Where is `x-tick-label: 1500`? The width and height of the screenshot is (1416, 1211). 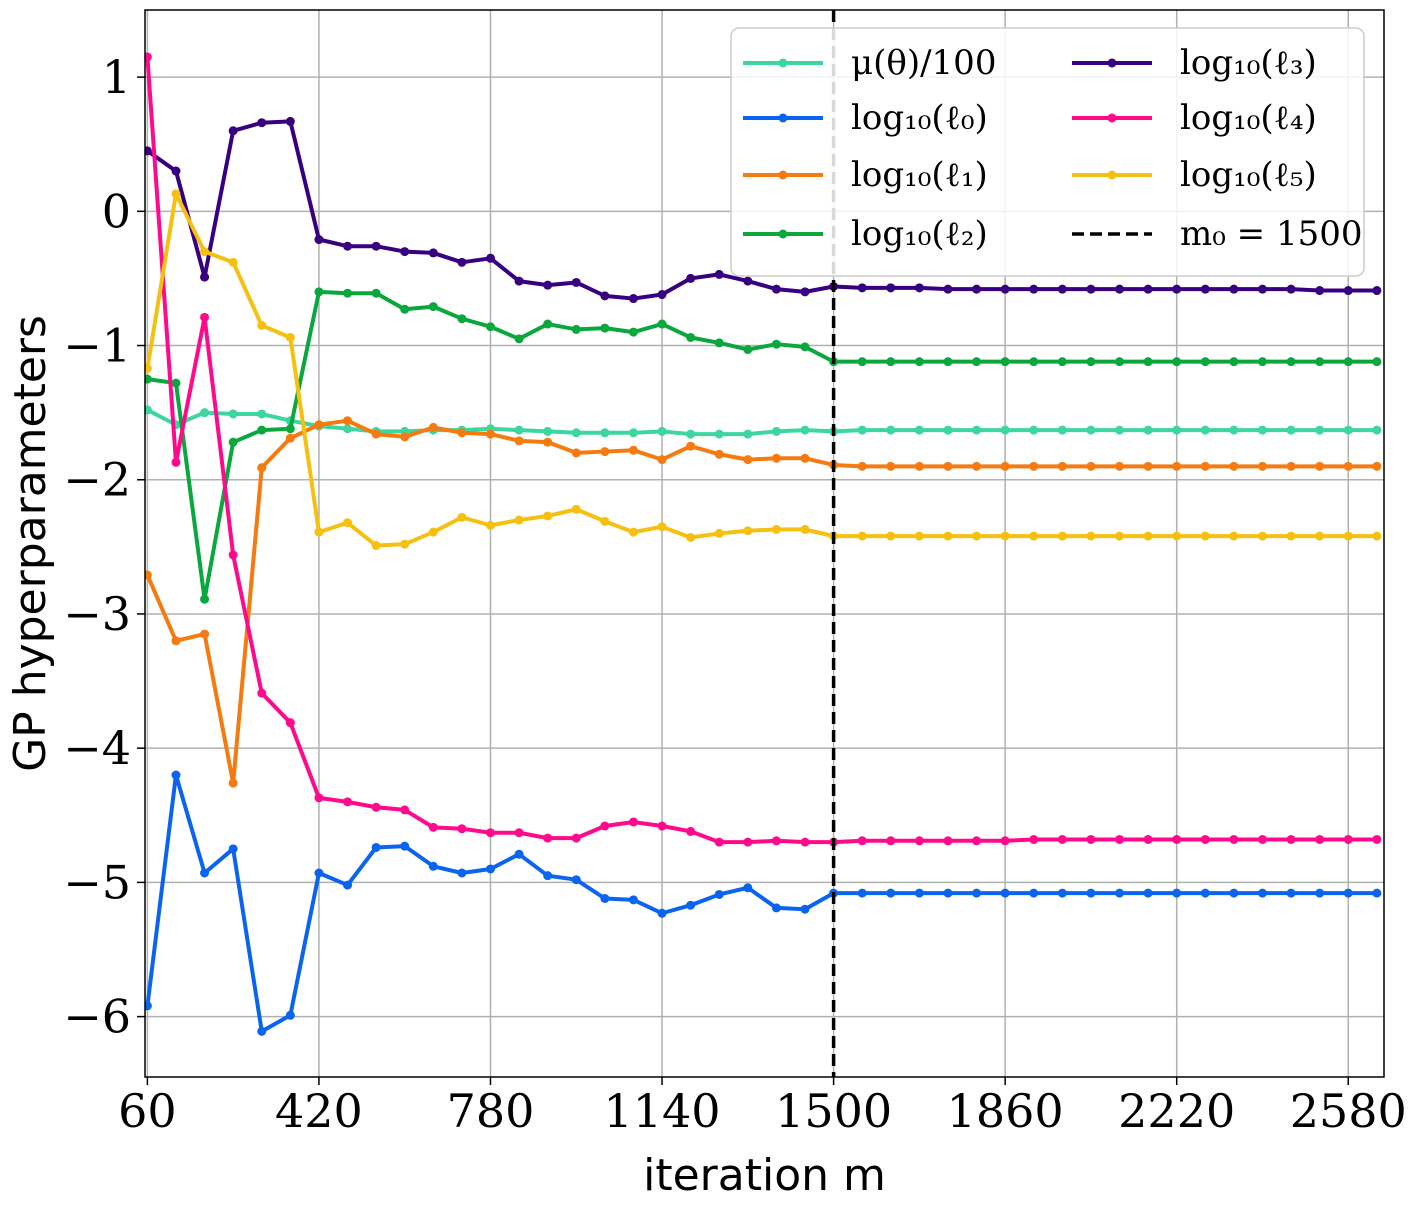
x-tick-label: 1500 is located at coordinates (833, 1111).